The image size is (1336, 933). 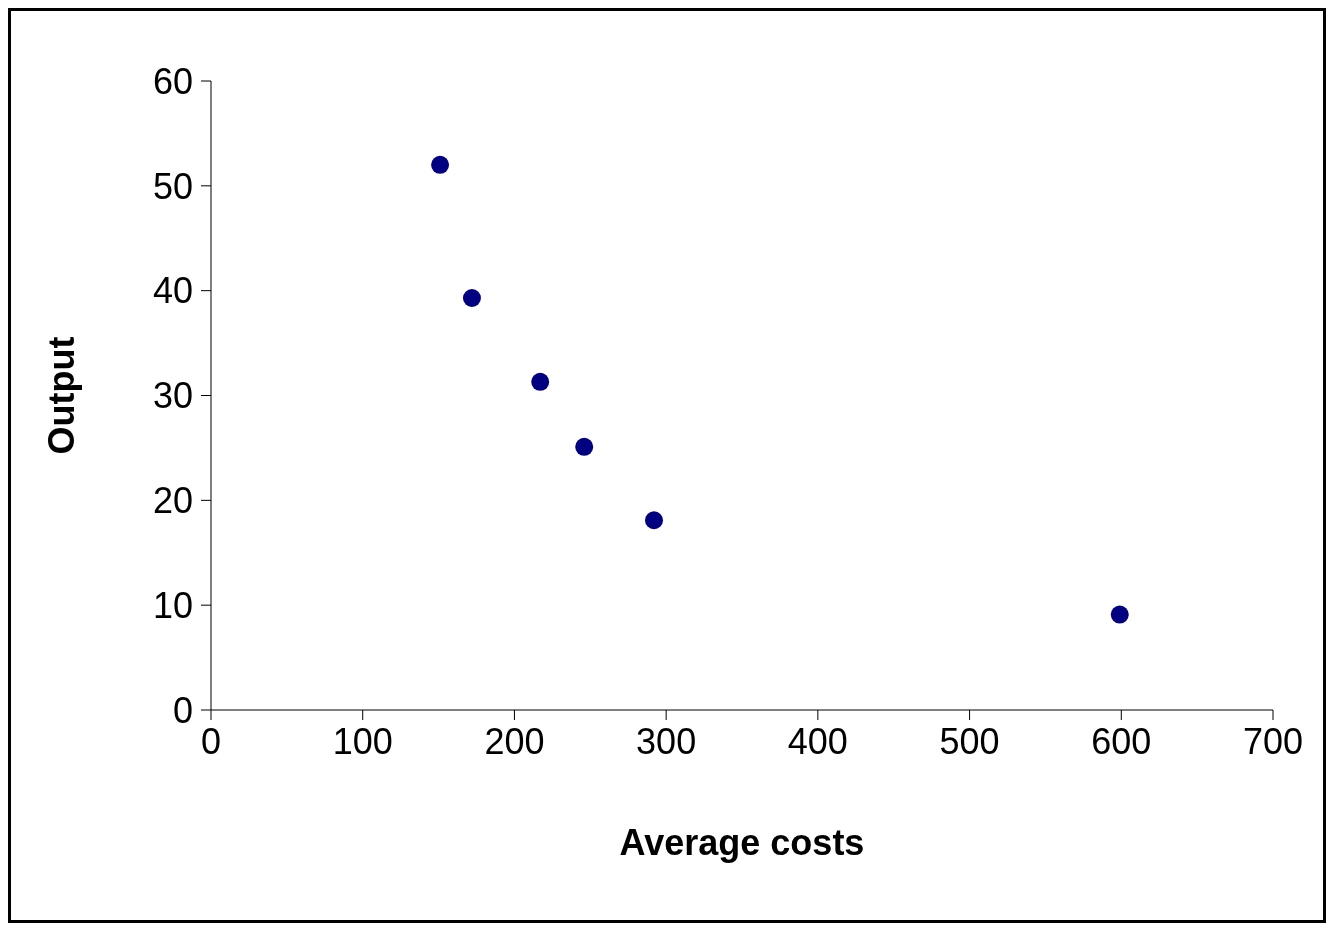 What do you see at coordinates (172, 605) in the screenshot?
I see `y-tick-label: 10` at bounding box center [172, 605].